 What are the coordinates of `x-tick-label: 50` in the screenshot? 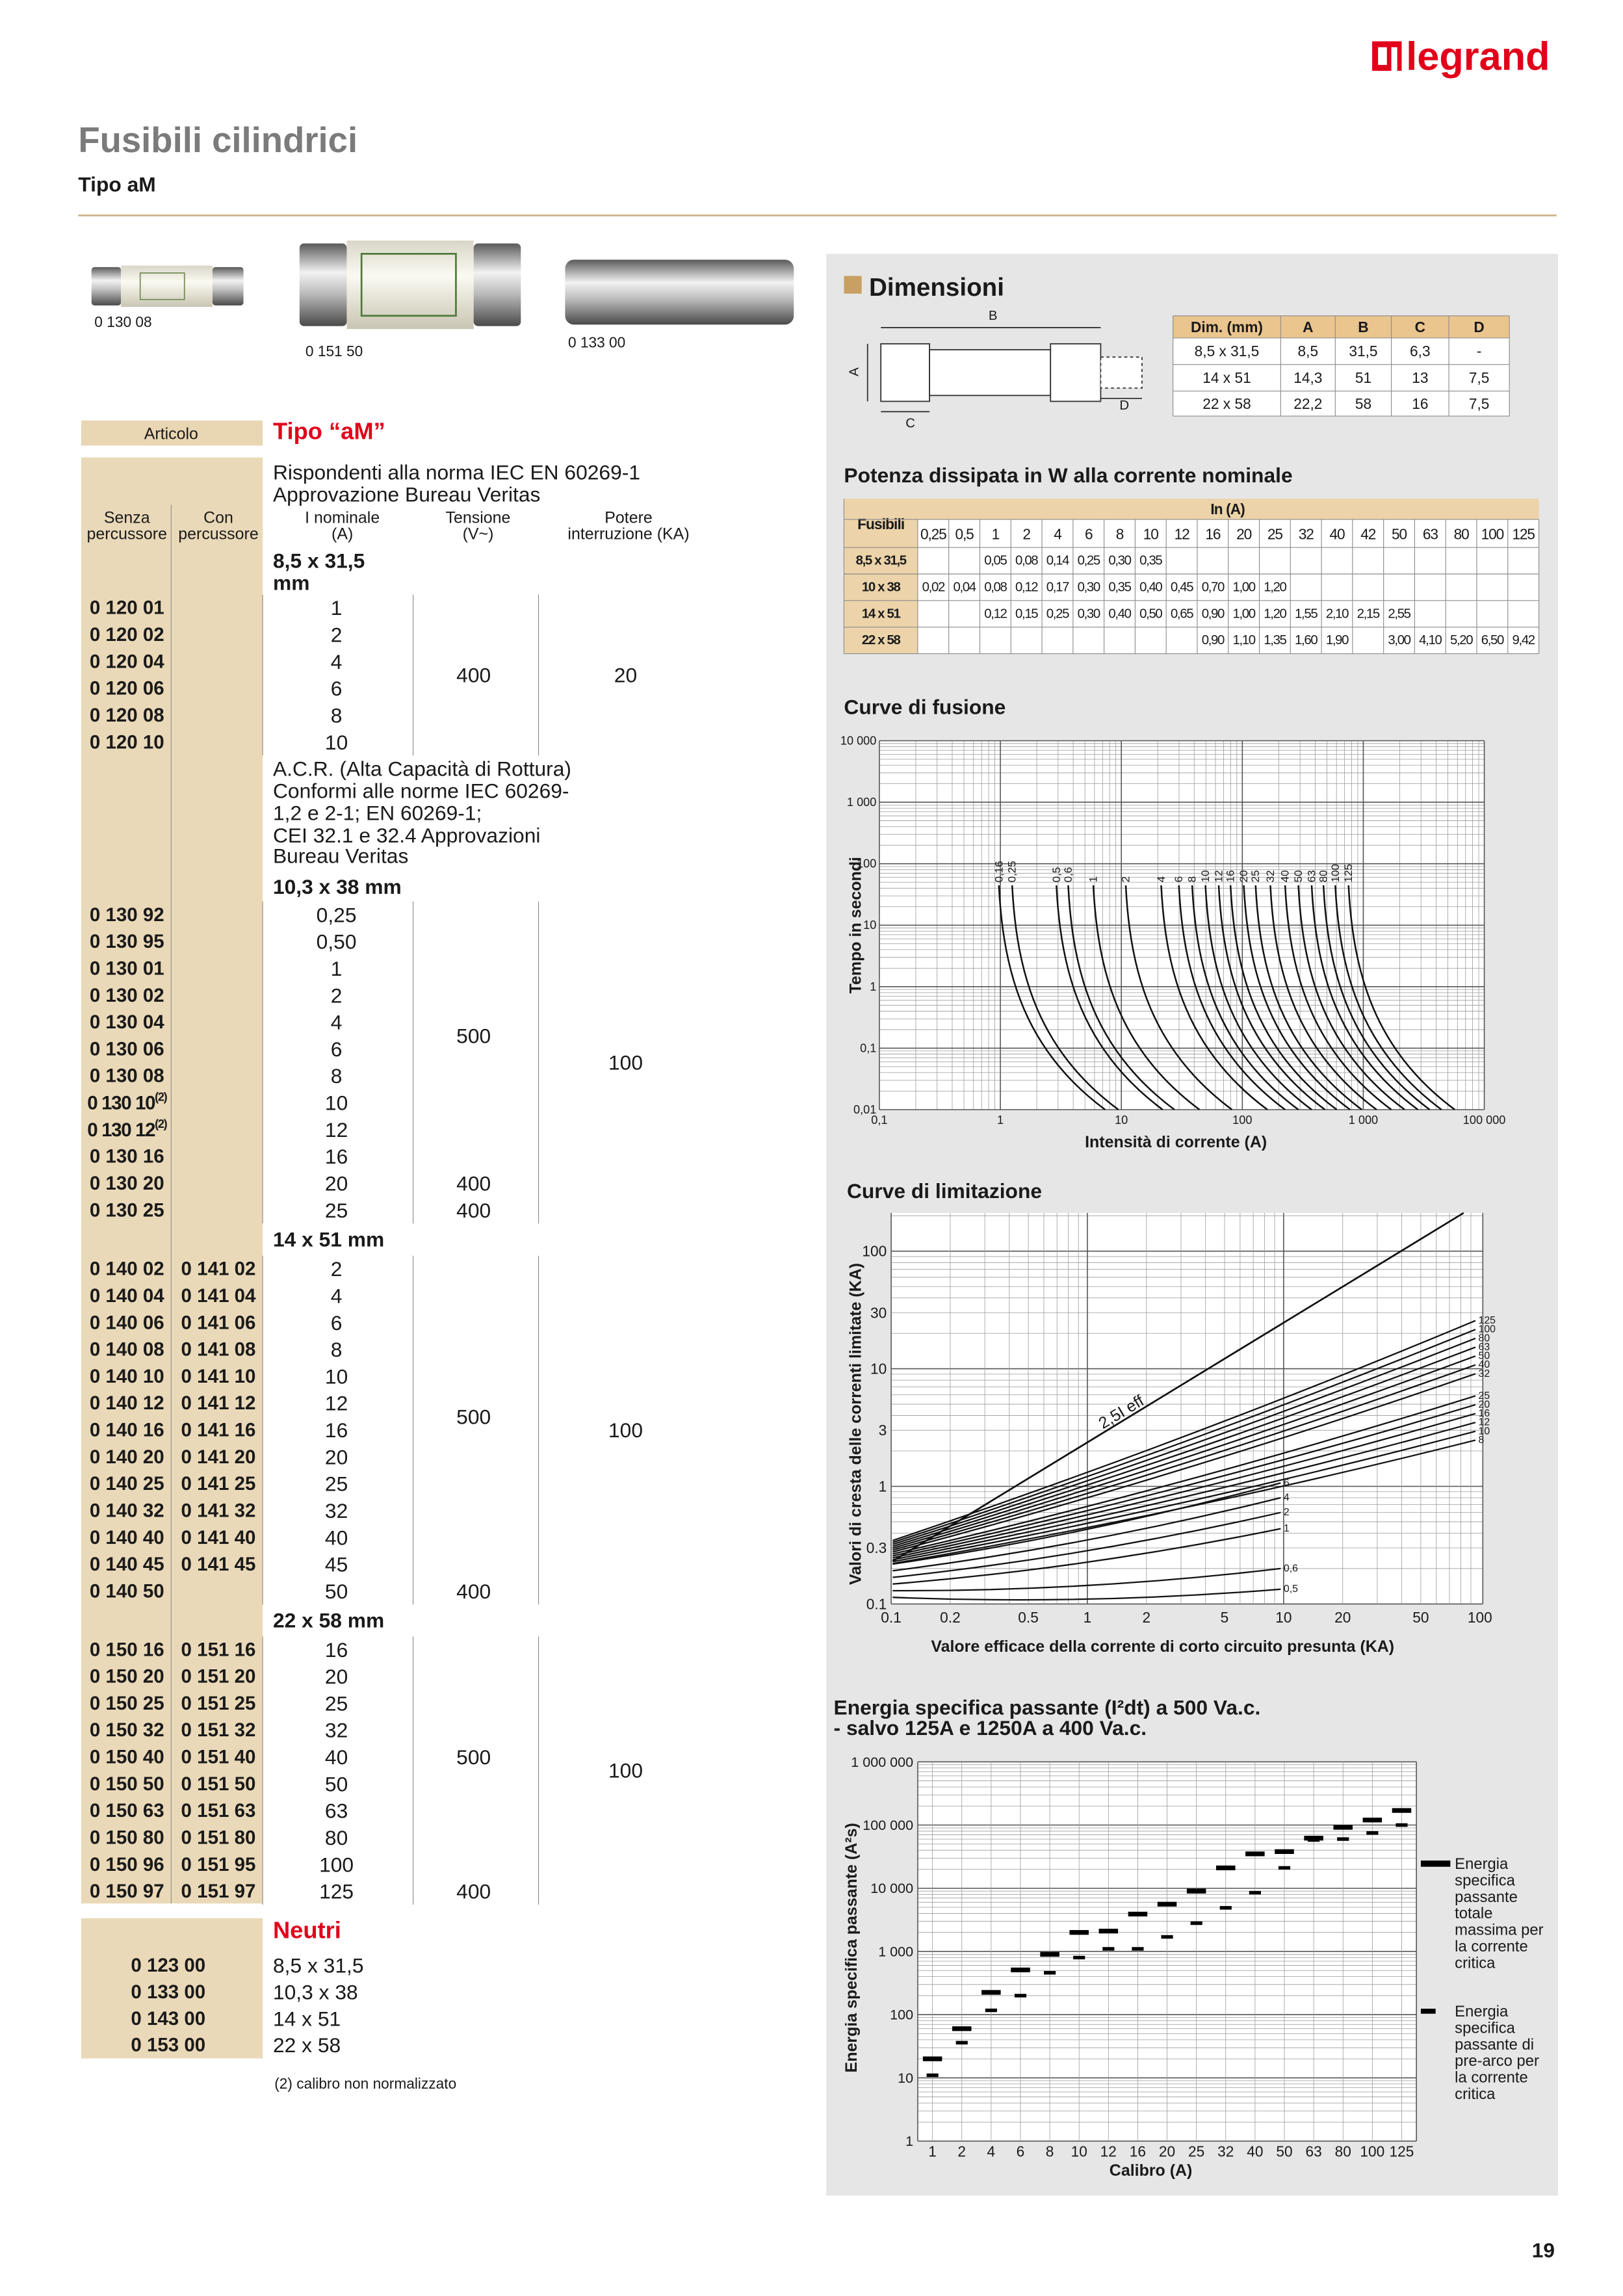 It's located at (1284, 2151).